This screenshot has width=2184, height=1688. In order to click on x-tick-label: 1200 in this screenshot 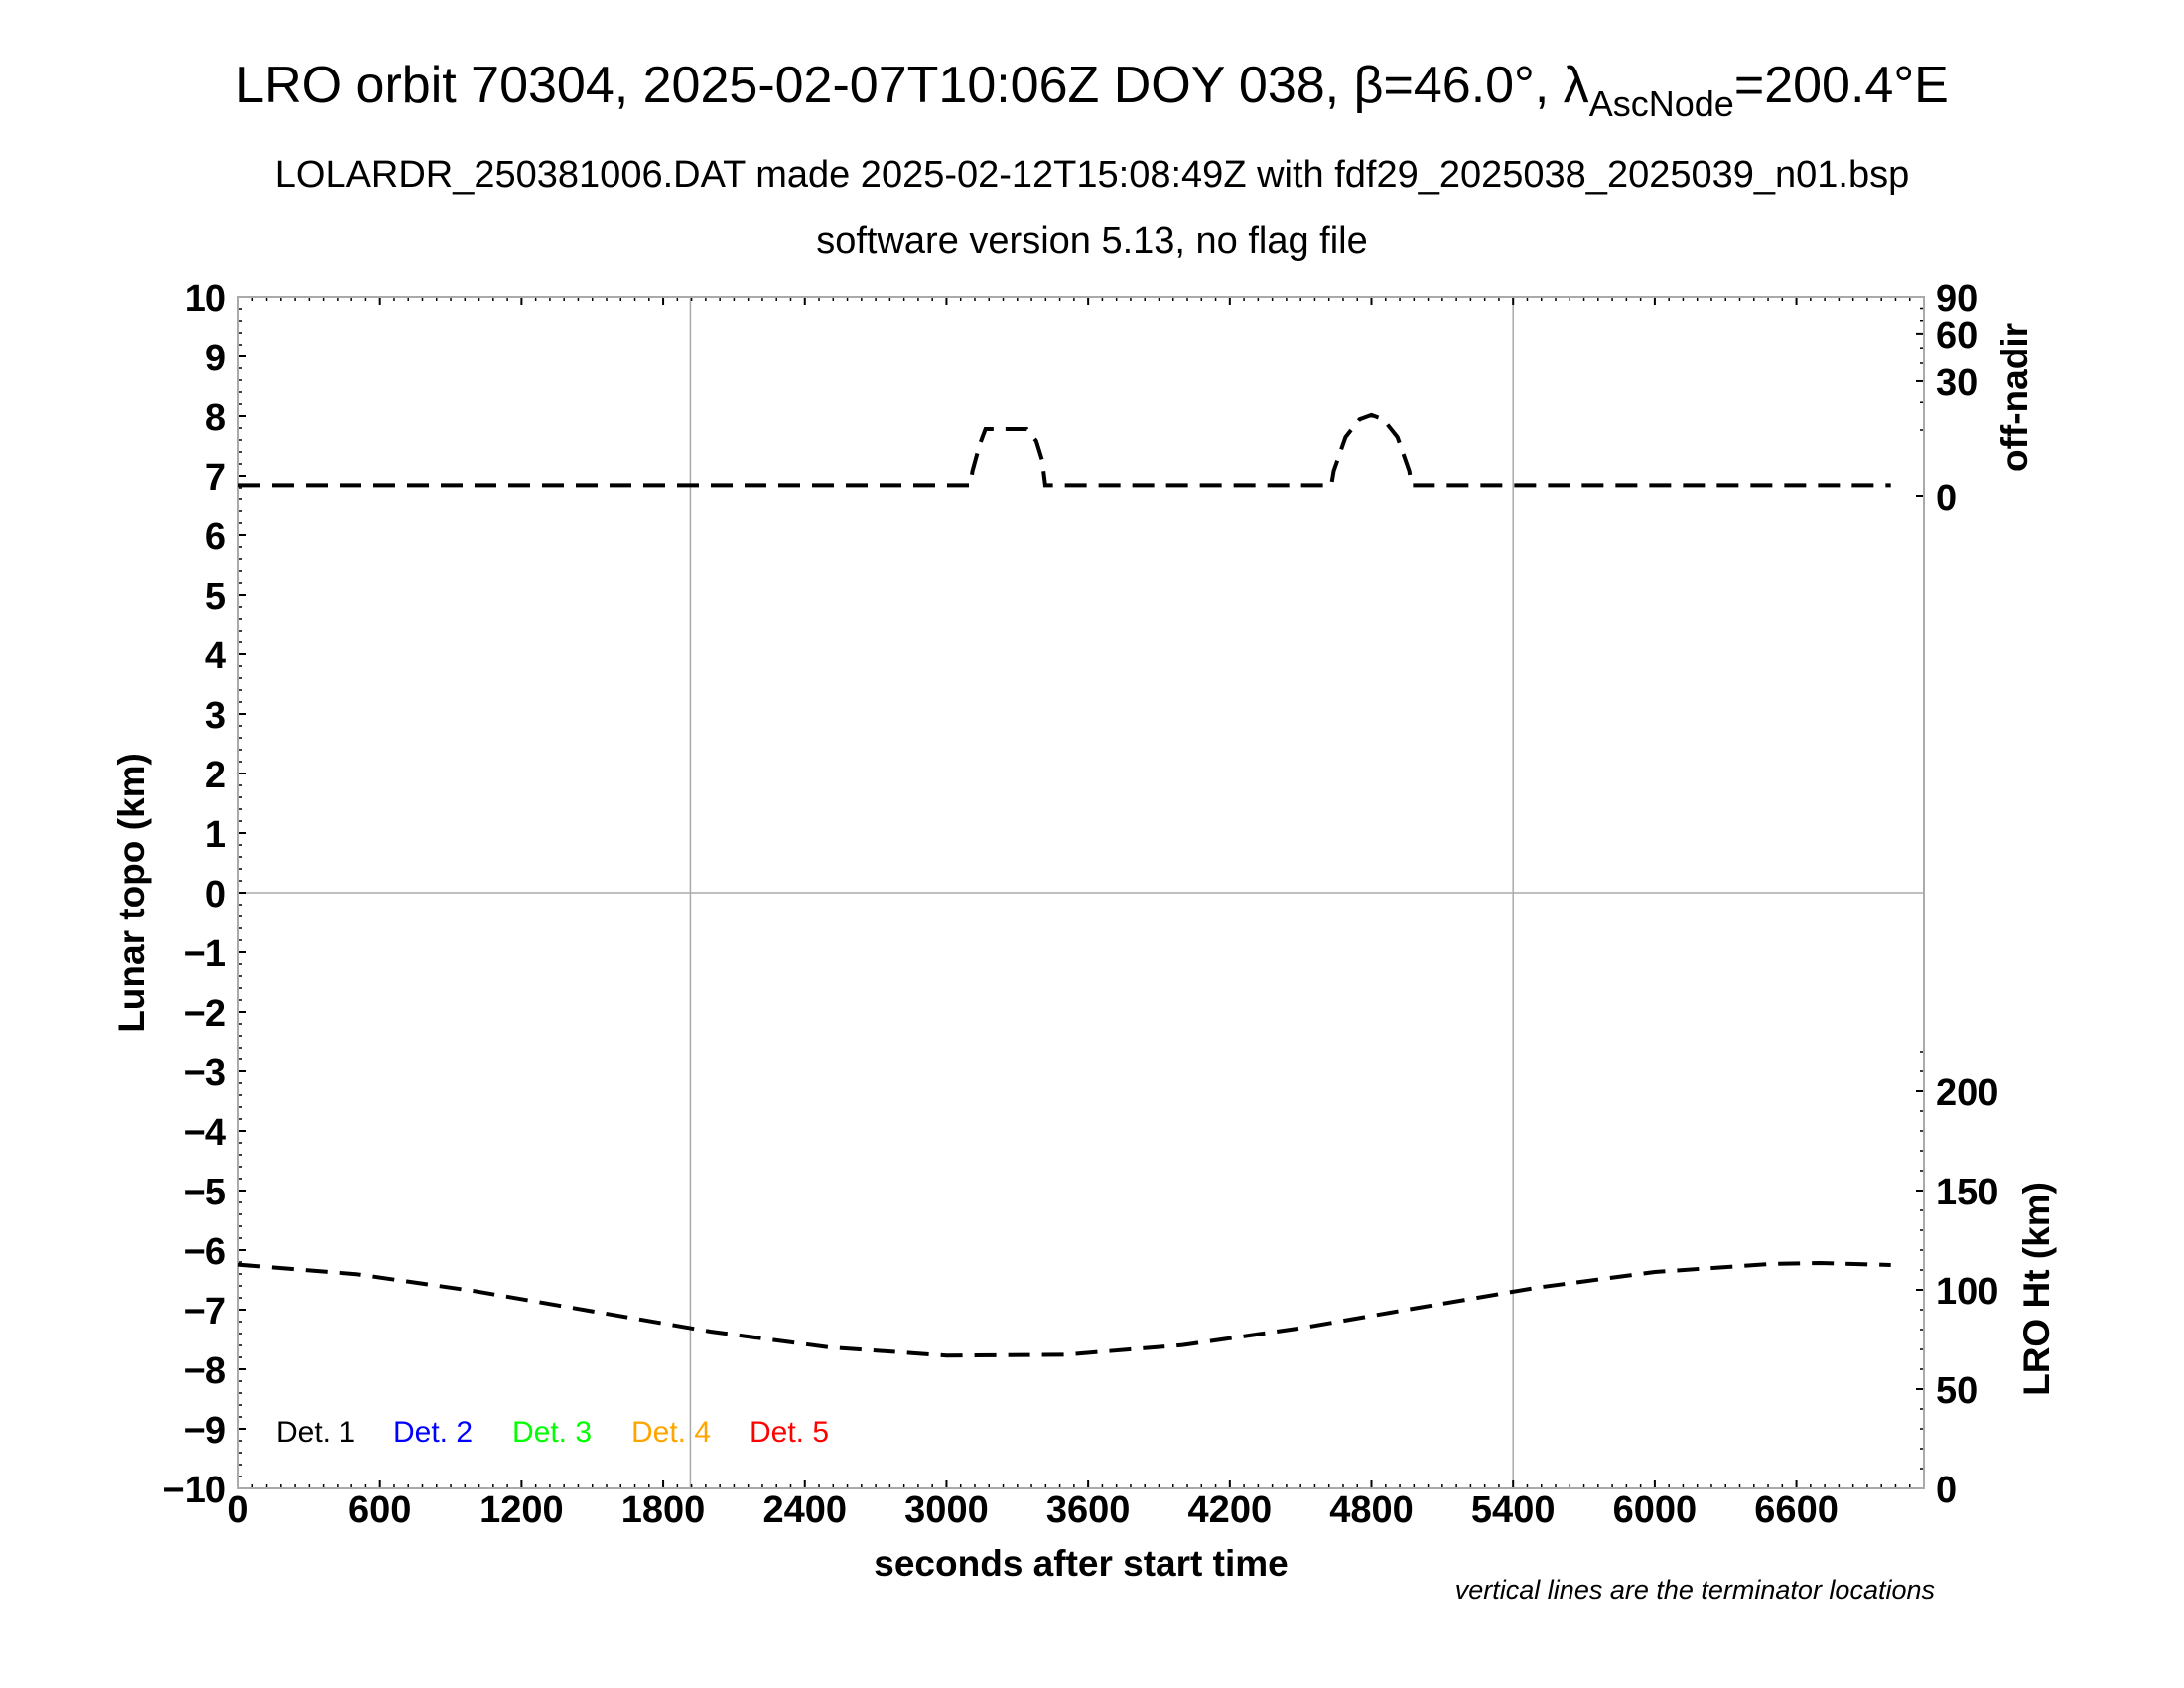, I will do `click(521, 1510)`.